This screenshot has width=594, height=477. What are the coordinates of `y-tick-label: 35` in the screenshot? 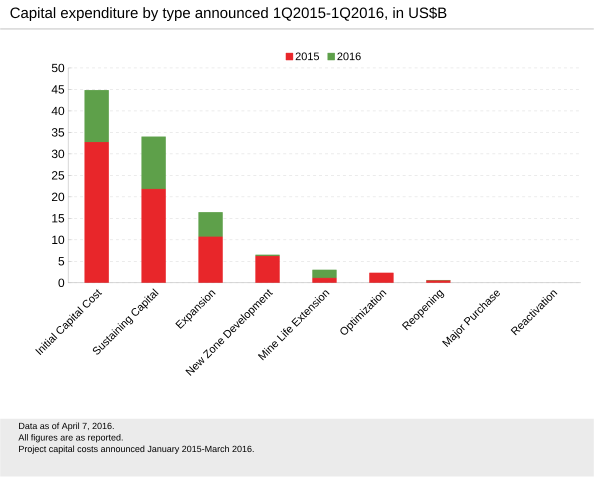 It's located at (58, 132).